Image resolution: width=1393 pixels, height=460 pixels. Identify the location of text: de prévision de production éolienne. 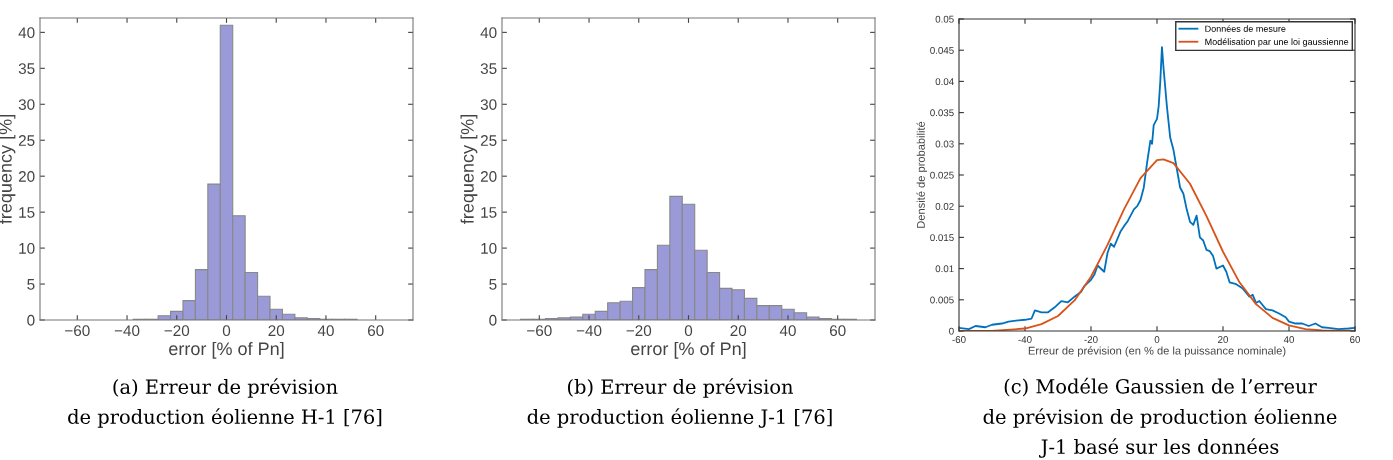
(1160, 418).